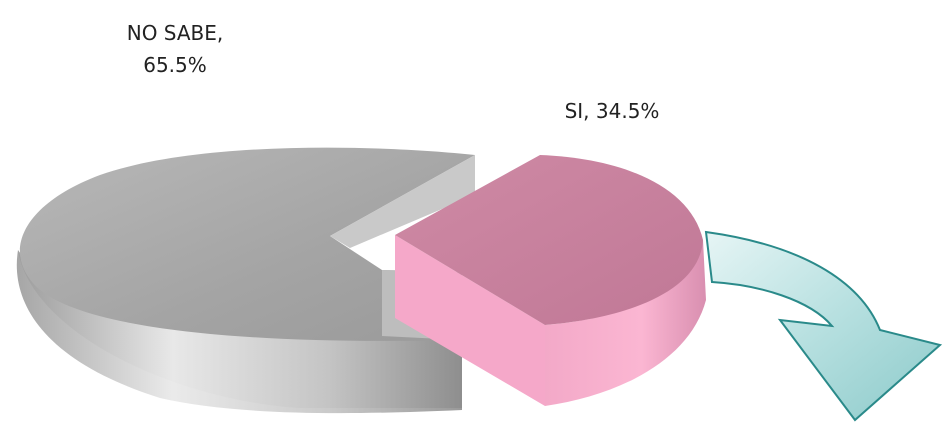 The height and width of the screenshot is (425, 943). I want to click on curved-arrow-icon, so click(823, 326).